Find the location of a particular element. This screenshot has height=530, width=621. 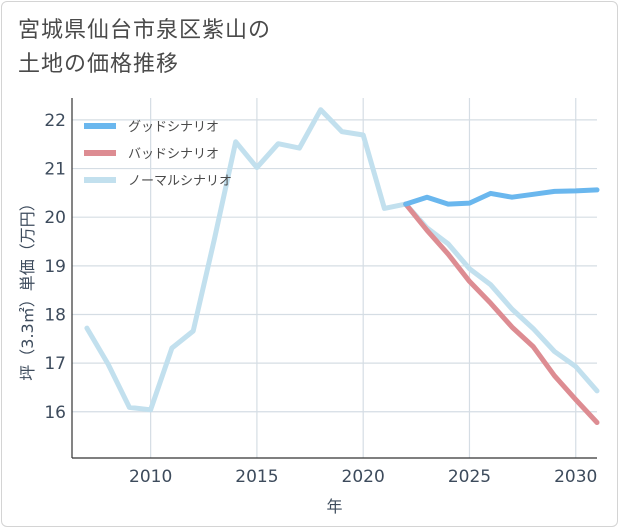

legend-label: グッドシナリオ is located at coordinates (173, 127).